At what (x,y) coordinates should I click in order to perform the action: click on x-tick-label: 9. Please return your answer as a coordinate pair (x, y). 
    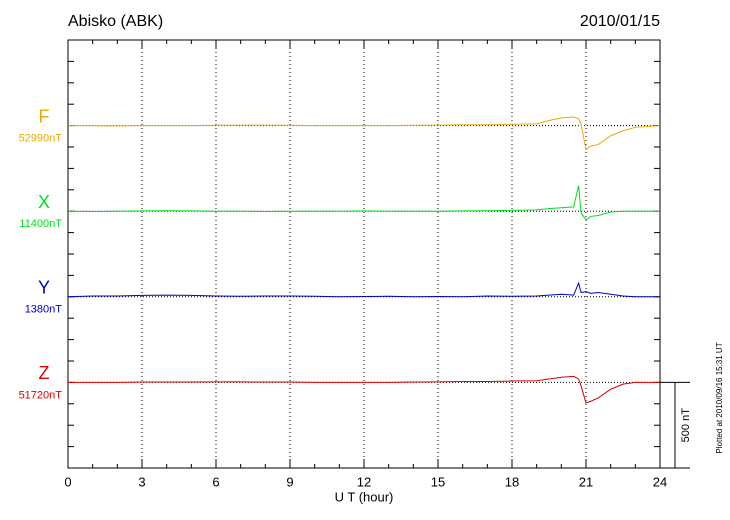
    Looking at the image, I should click on (289, 481).